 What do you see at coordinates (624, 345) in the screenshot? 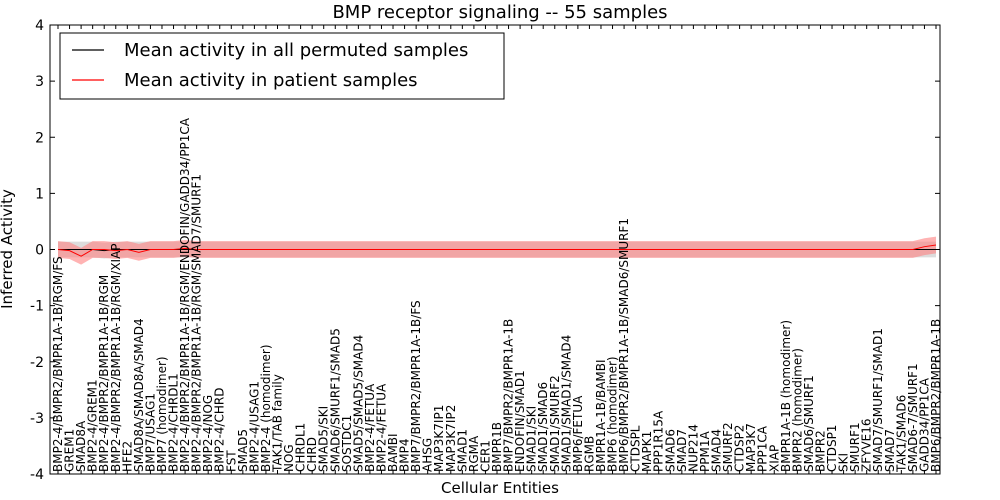
I see `x-tick-label: BMP6/BMPR2/BMPR1A-1B/SMAD6/SMURF1` at bounding box center [624, 345].